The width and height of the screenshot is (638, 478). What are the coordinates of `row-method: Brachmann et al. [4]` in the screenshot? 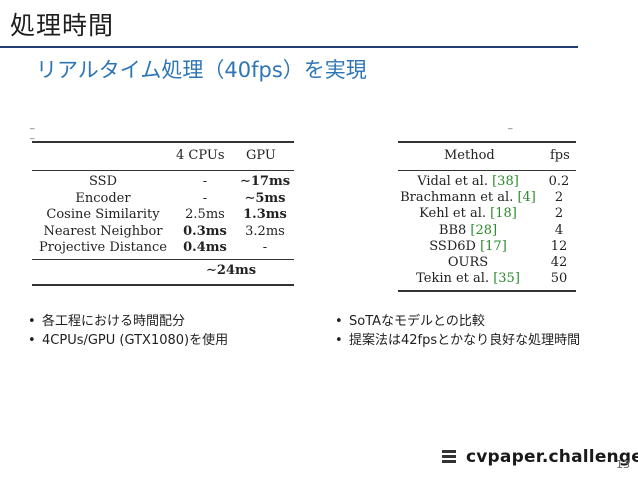 It's located at (468, 198).